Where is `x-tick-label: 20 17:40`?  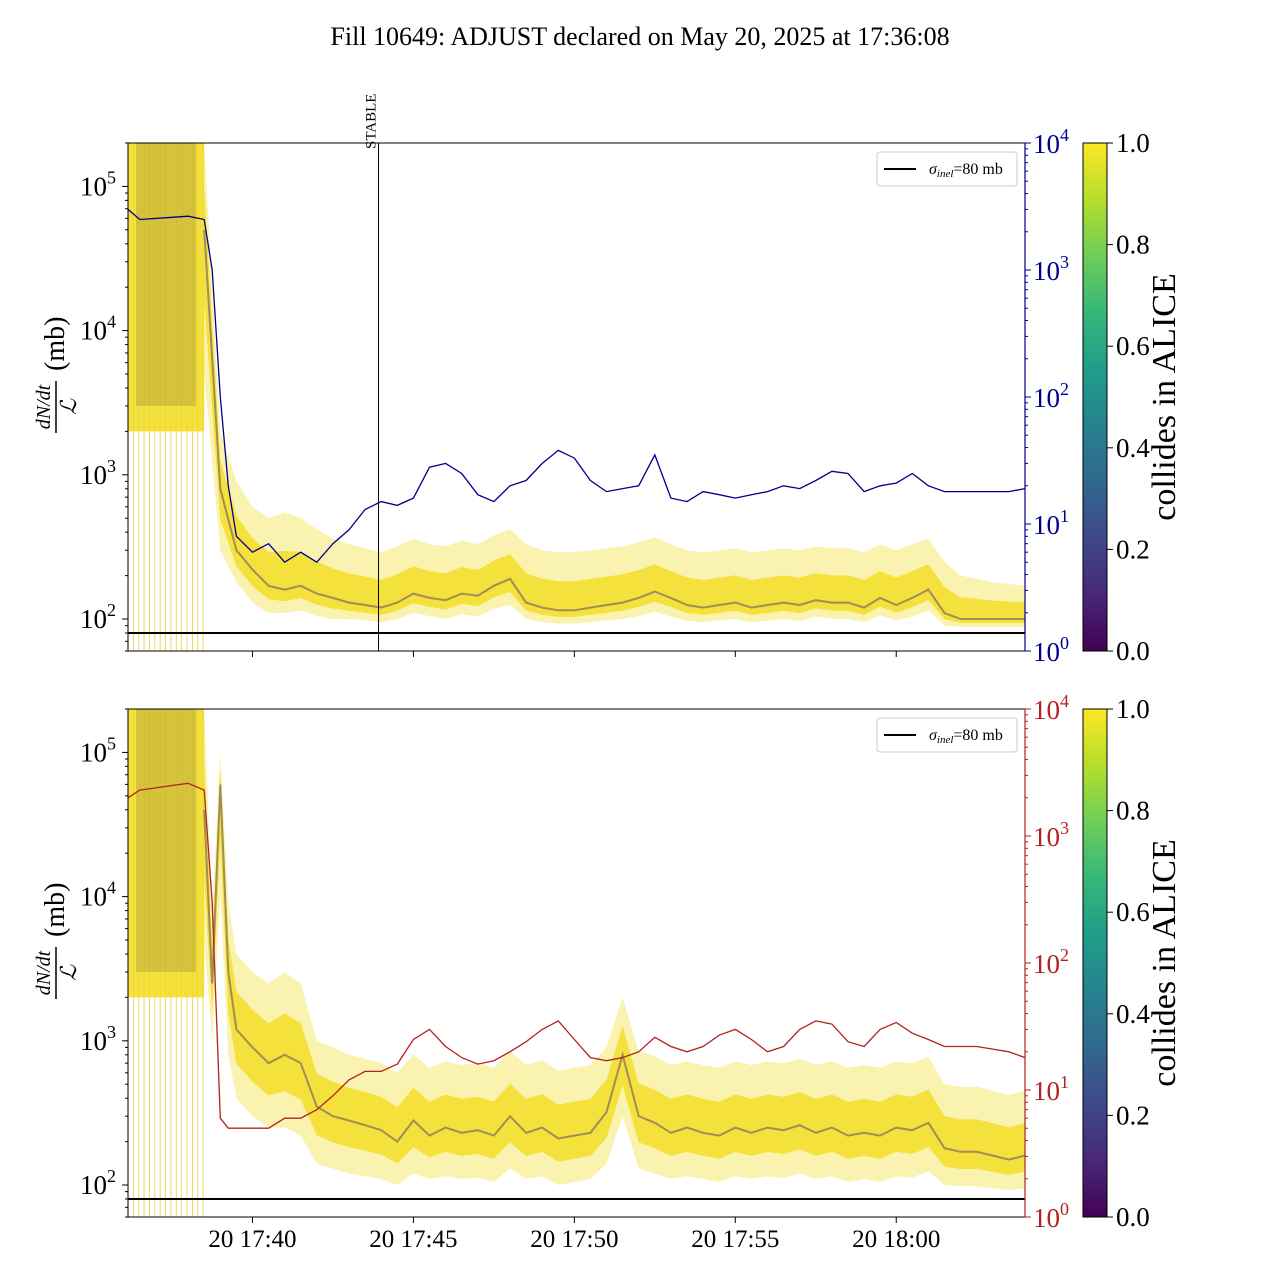 x-tick-label: 20 17:40 is located at coordinates (252, 1239).